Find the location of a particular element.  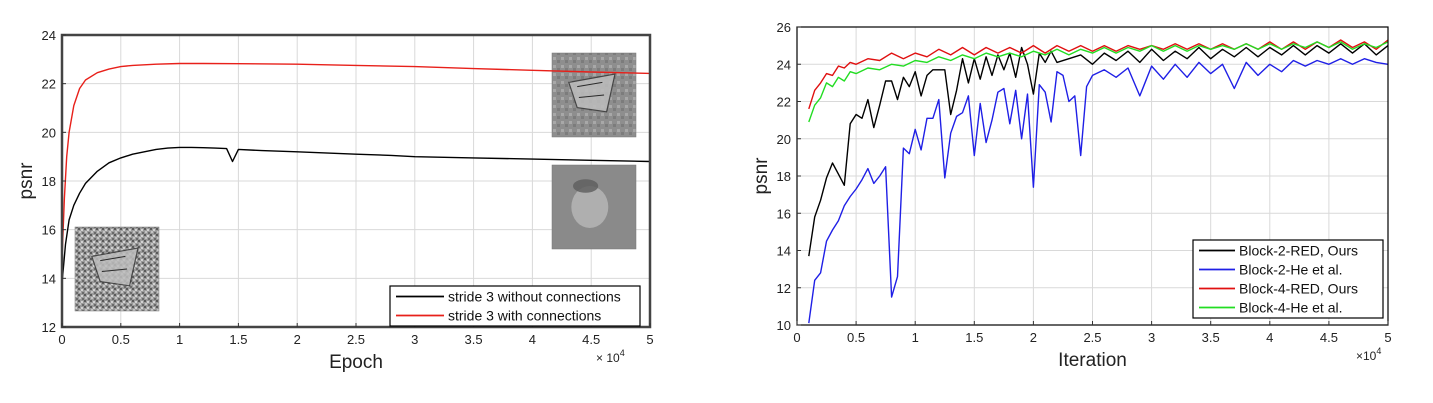

x-axis-multiplier: × 10⁴ is located at coordinates (610, 356).